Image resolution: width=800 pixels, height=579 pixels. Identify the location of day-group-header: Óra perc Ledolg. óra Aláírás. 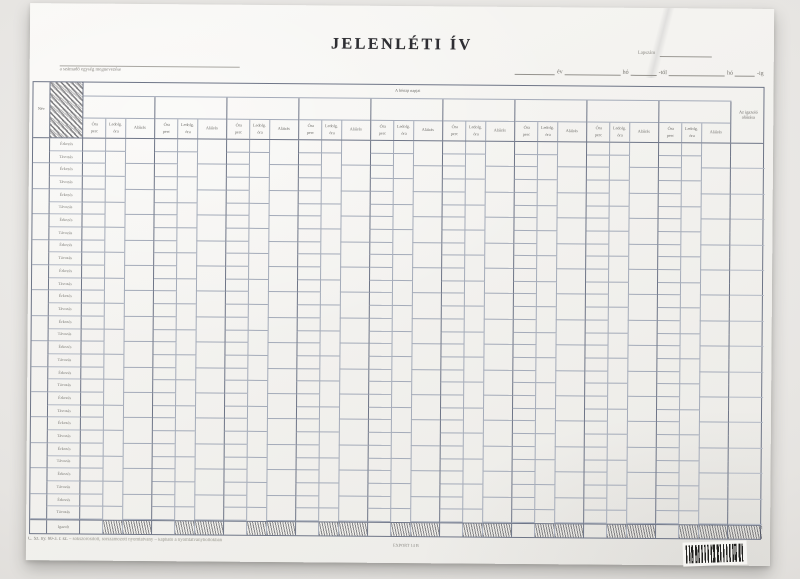
(479, 120).